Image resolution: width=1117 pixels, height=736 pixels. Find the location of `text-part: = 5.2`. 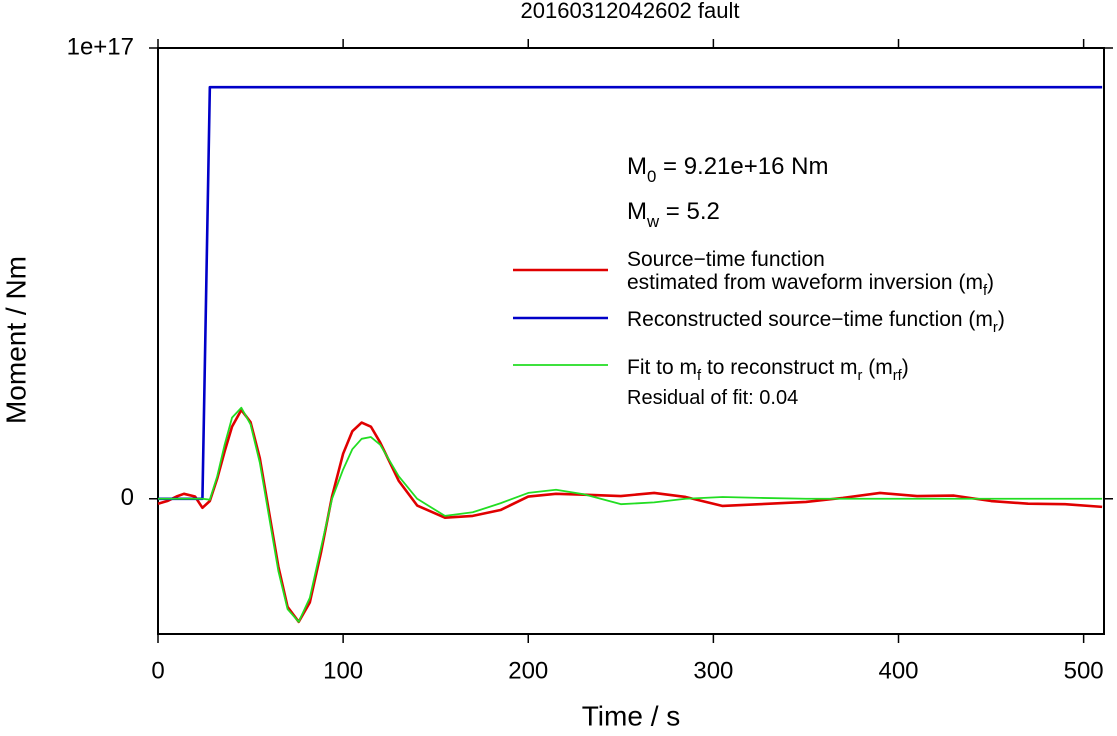

text-part: = 5.2 is located at coordinates (689, 211).